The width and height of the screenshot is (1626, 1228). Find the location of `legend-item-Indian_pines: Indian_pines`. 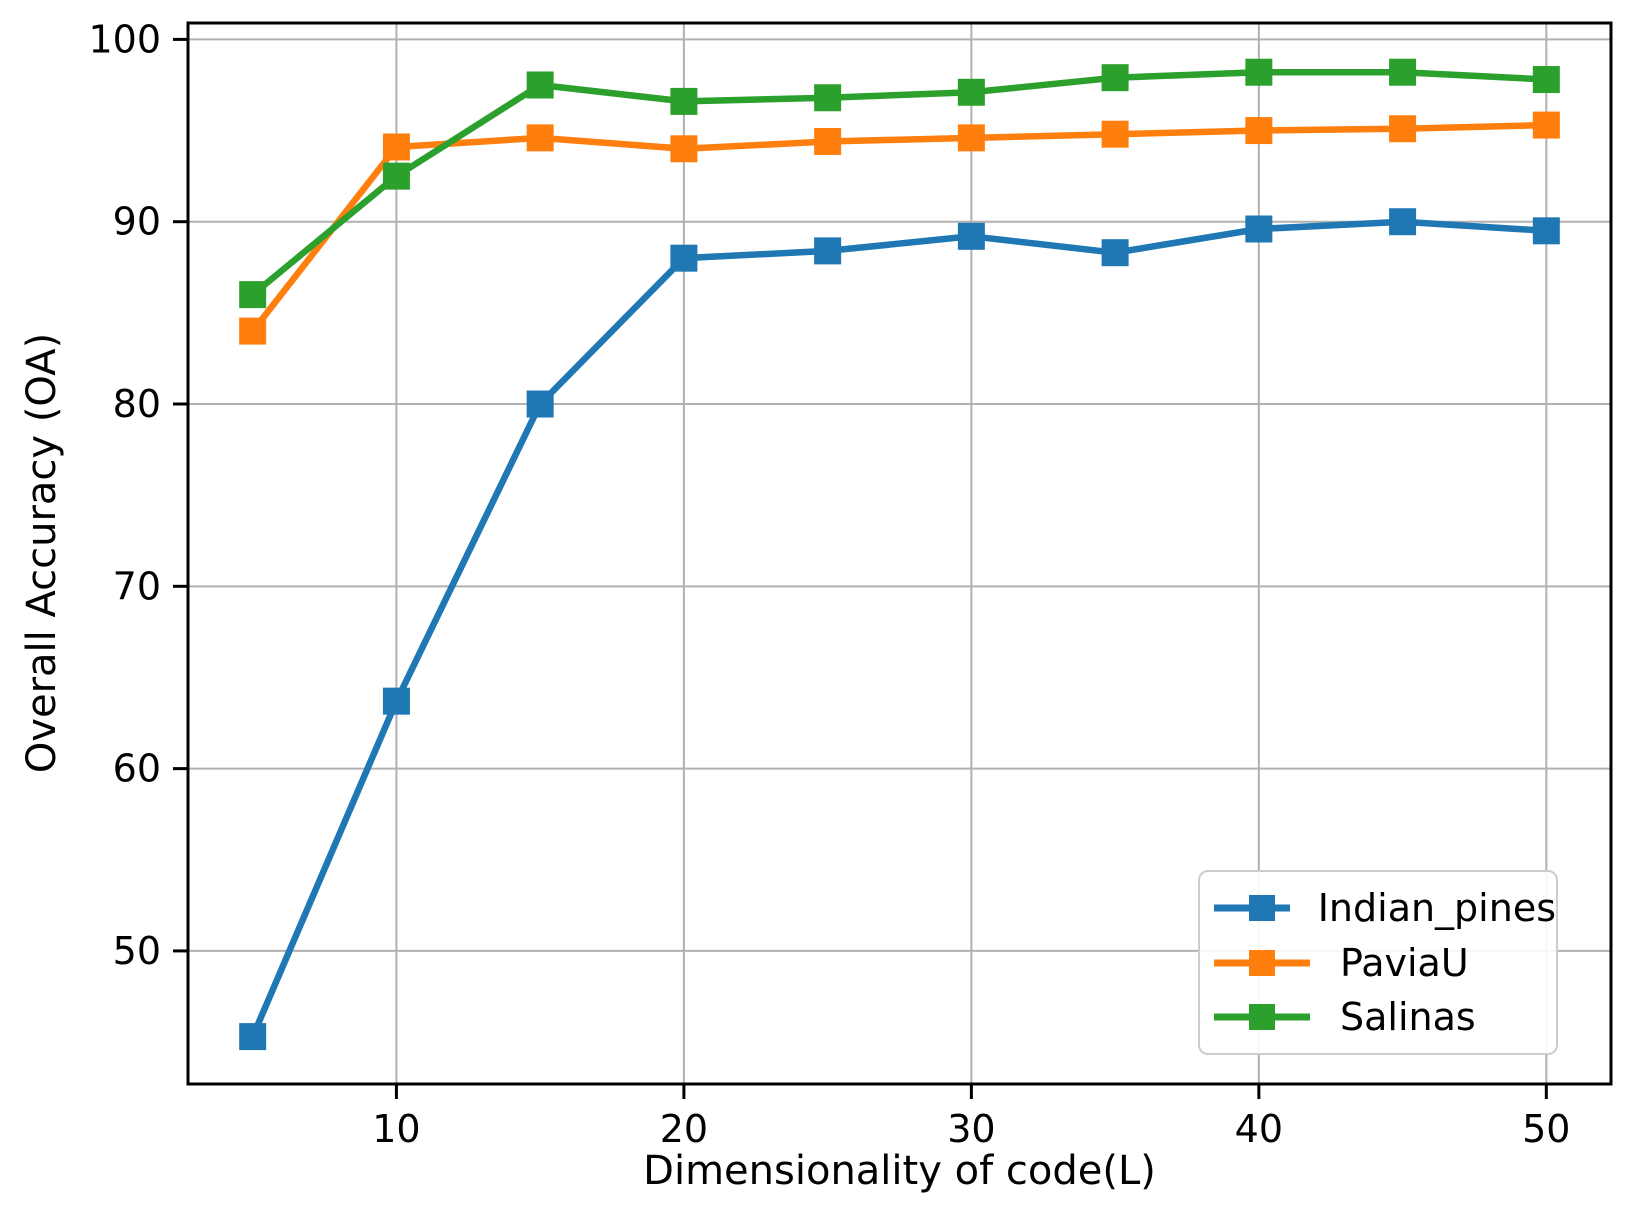

legend-item-Indian_pines: Indian_pines is located at coordinates (1384, 908).